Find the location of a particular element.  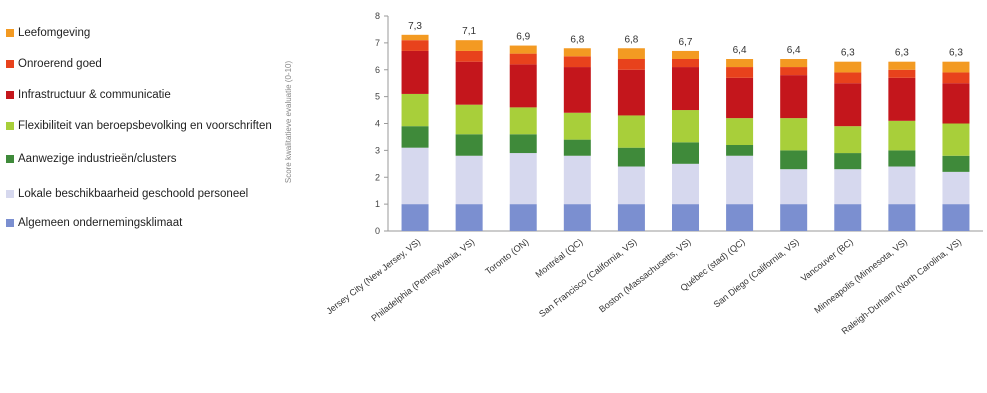

y-tick-label: 5 is located at coordinates (377, 97).